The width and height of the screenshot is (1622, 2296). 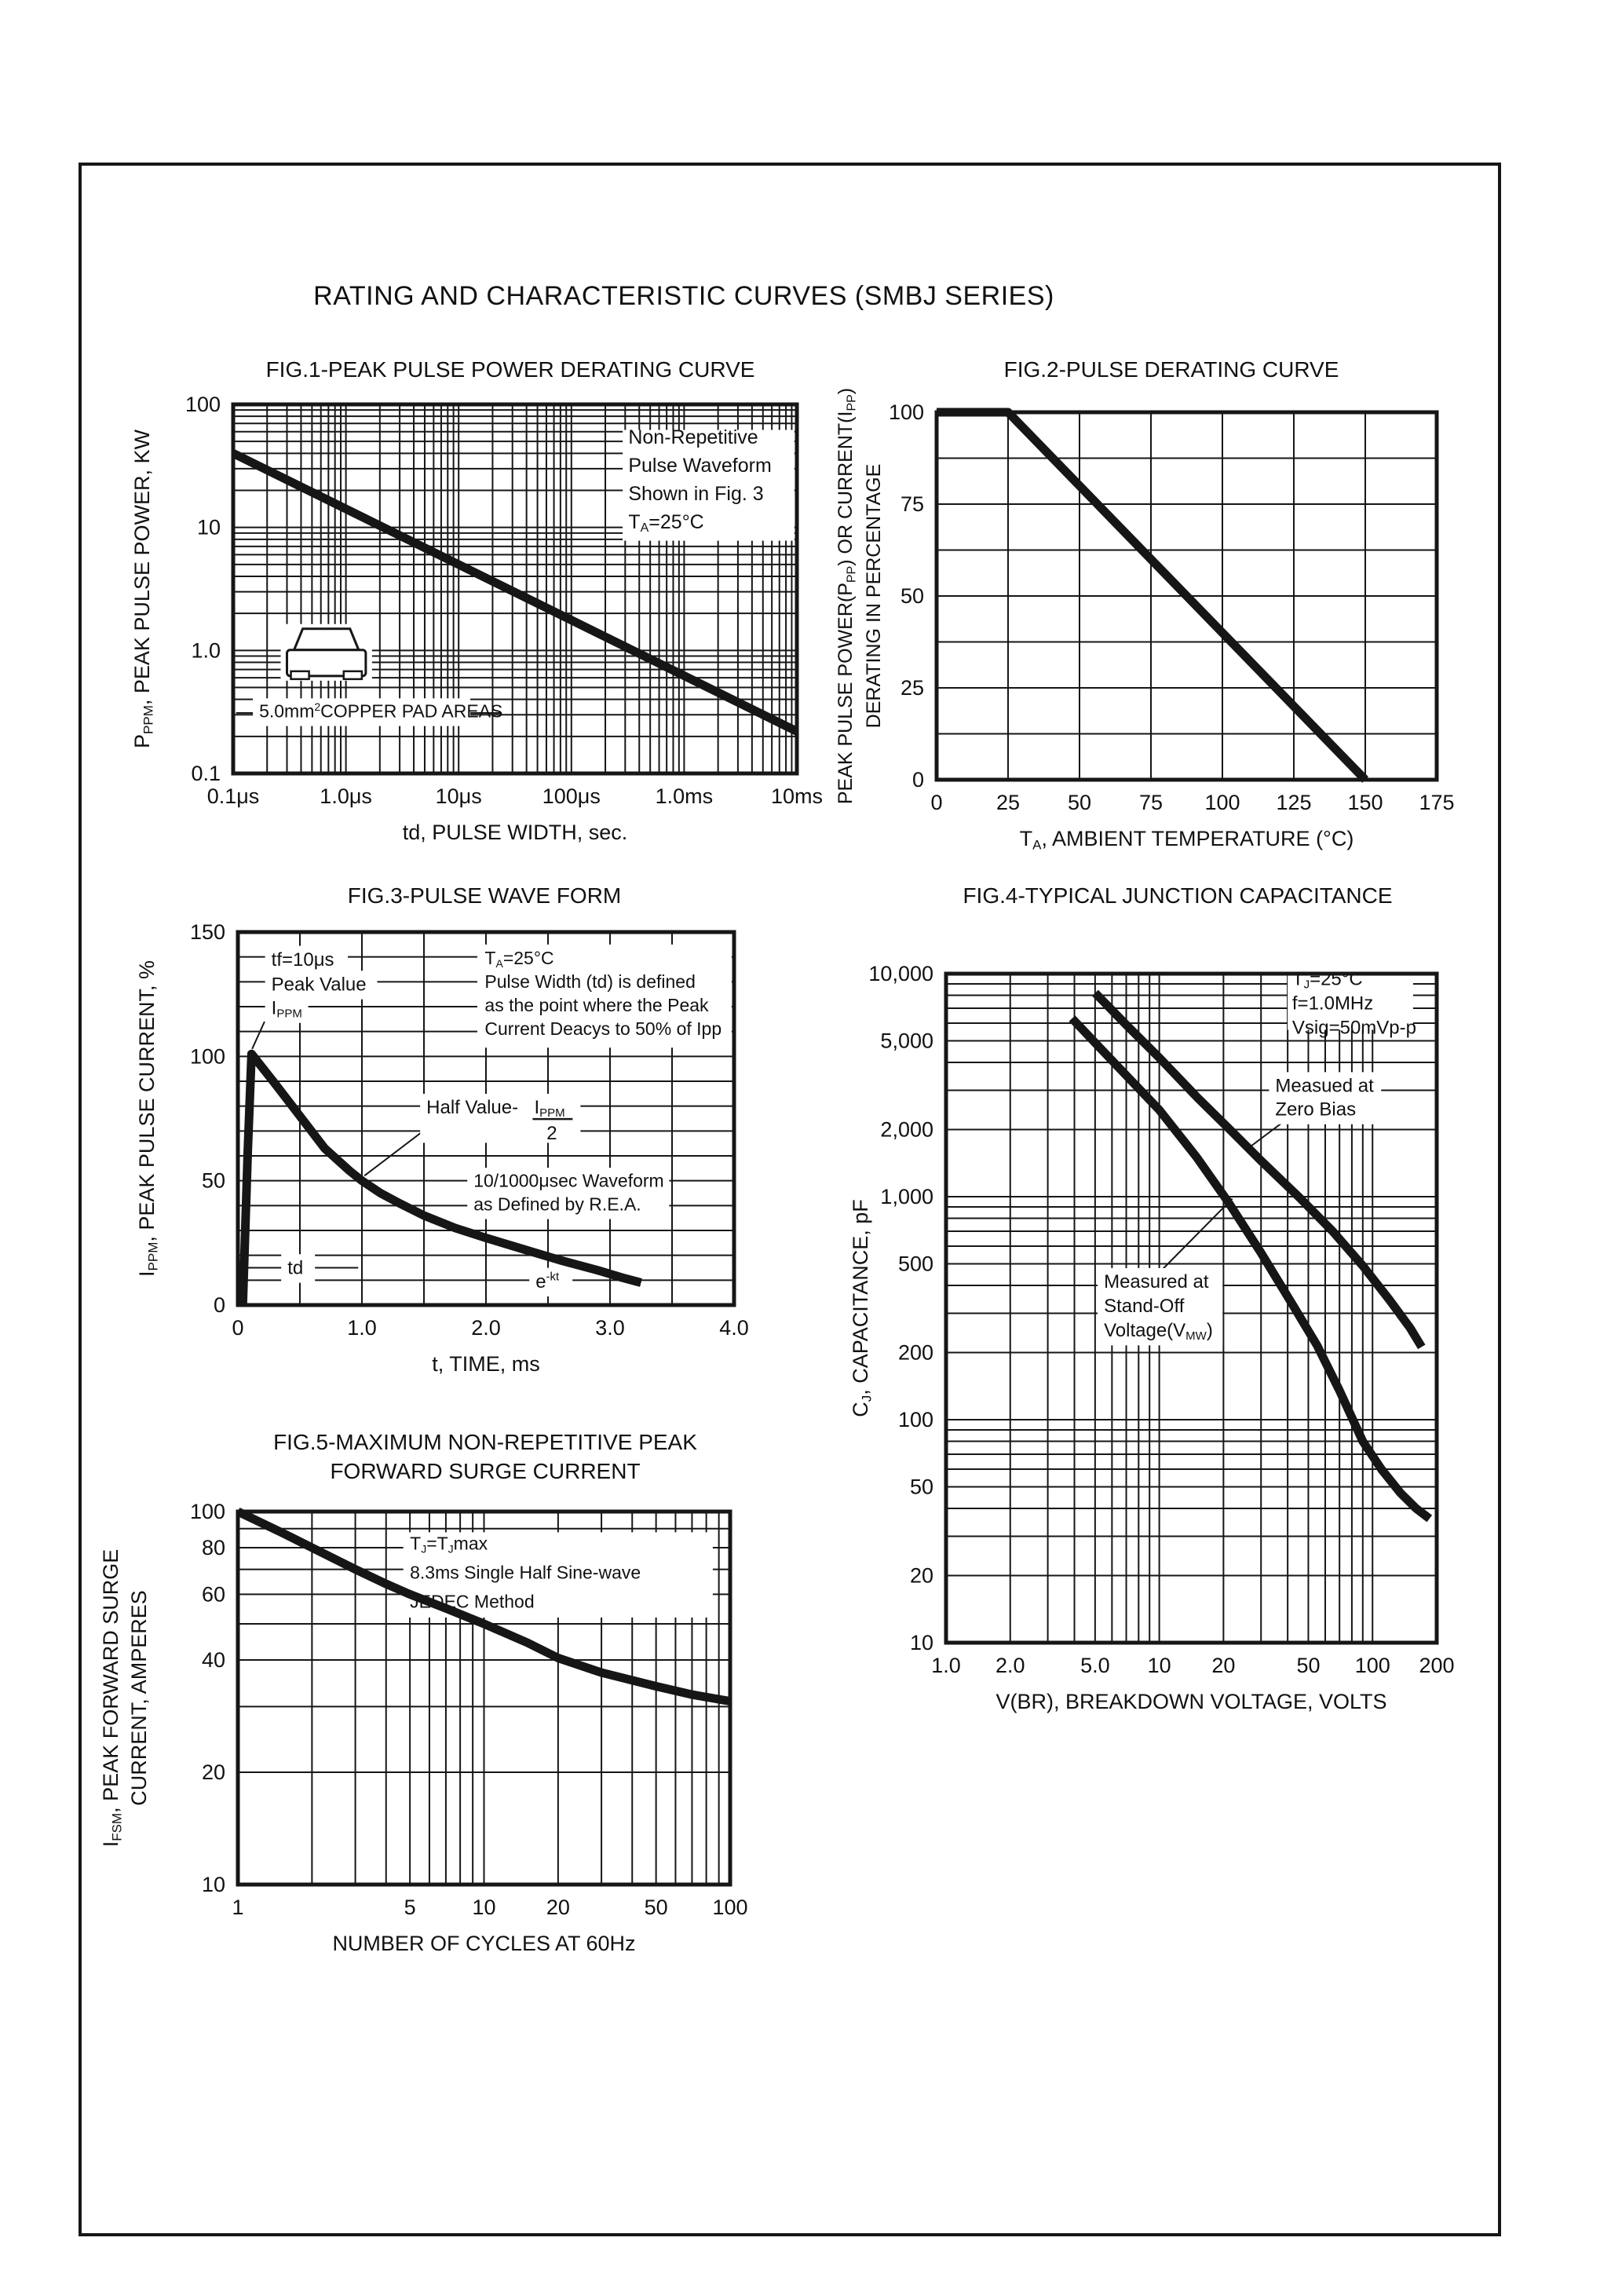 I want to click on fig4-x-axis-title: V(BR), BREAKDOWN VOLTAGE, VOLTS, so click(x=1190, y=1702).